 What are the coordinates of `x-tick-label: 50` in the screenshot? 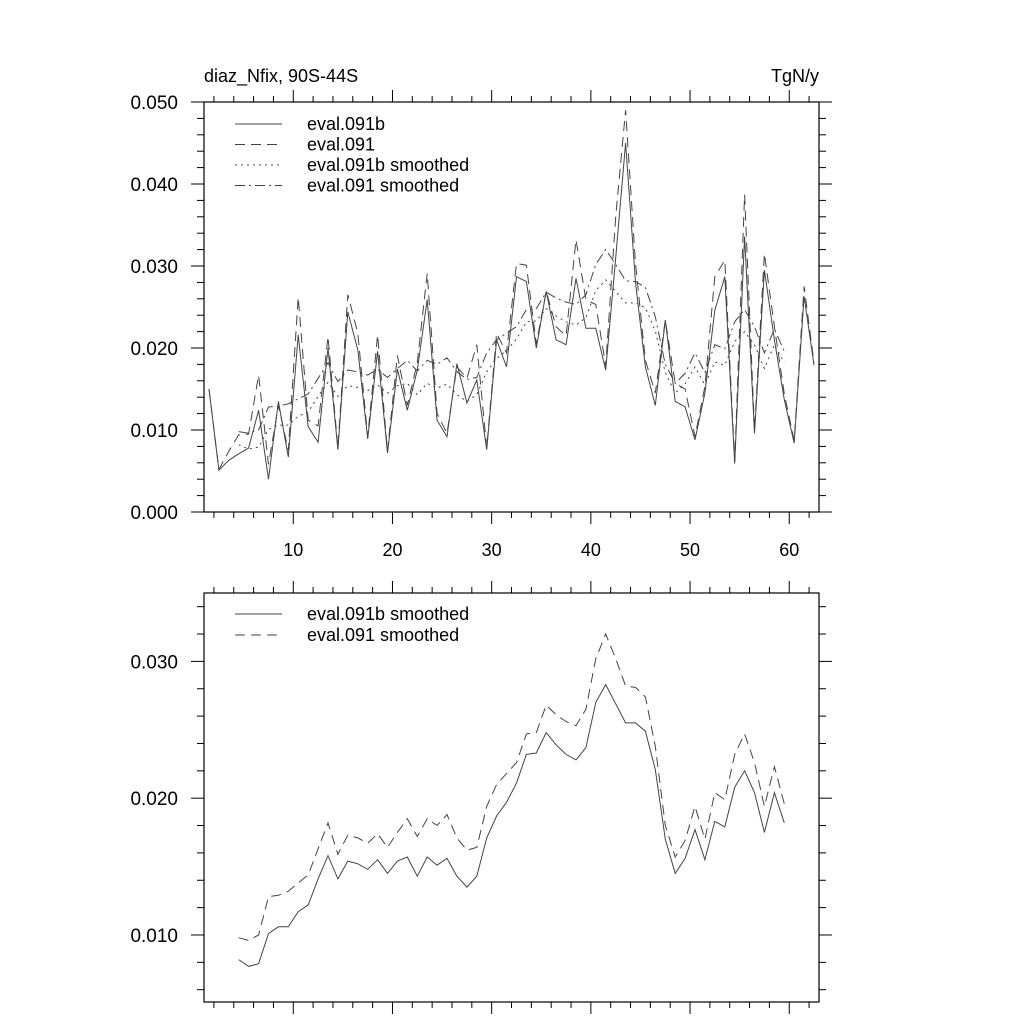 It's located at (690, 550).